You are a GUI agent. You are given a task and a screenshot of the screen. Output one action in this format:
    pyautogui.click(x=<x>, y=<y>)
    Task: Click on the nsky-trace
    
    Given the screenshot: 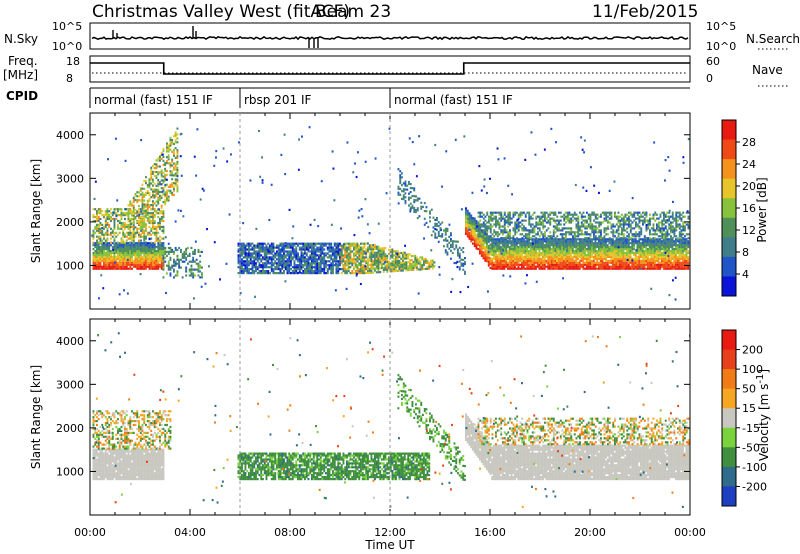 What is the action you would take?
    pyautogui.click(x=390, y=37)
    